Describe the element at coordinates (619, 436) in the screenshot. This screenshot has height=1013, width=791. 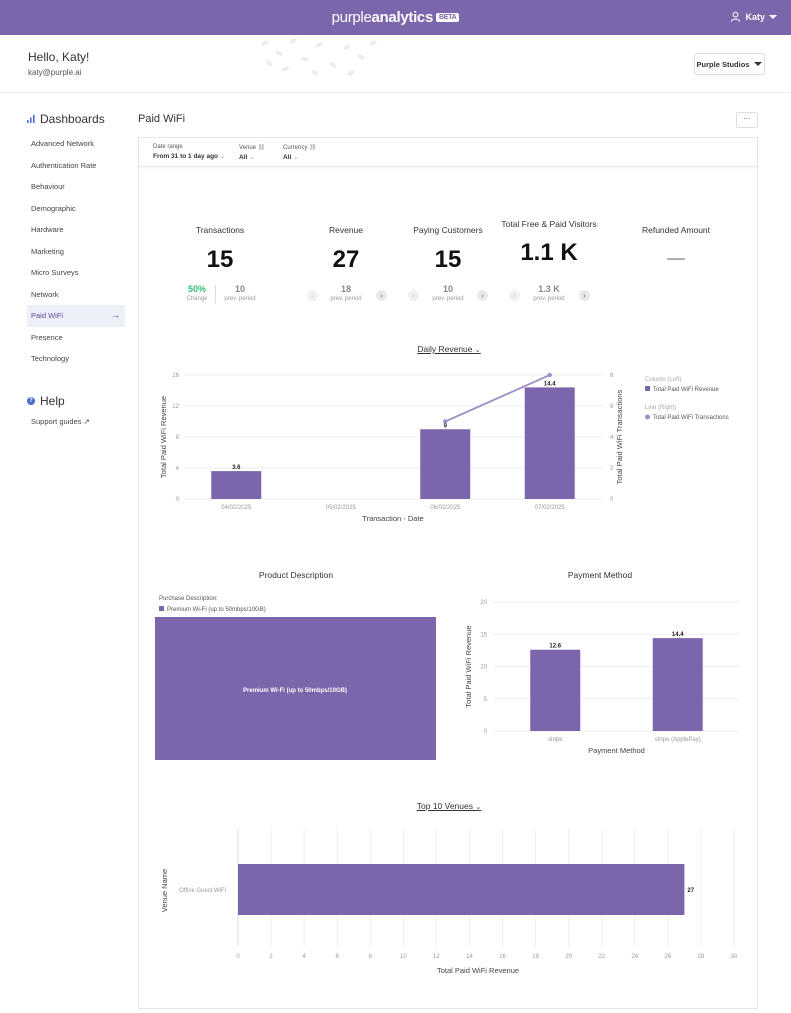
I see `y2-axis-label: Total Paid WiFi Transactions` at that location.